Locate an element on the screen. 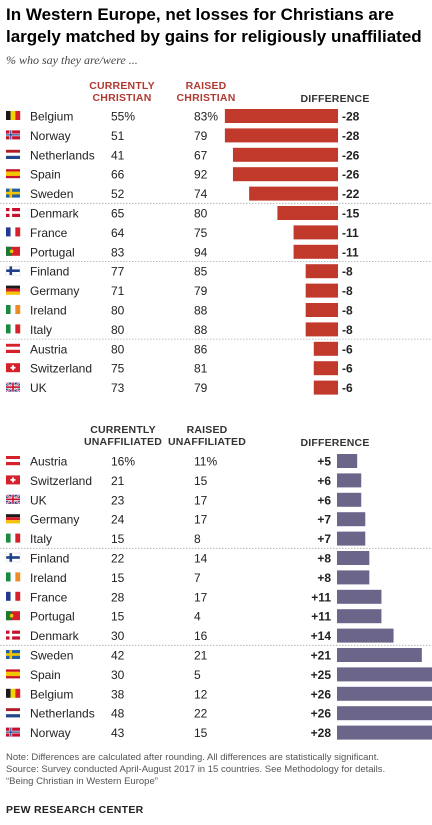 The image size is (432, 825). country-label: Denmark is located at coordinates (55, 214).